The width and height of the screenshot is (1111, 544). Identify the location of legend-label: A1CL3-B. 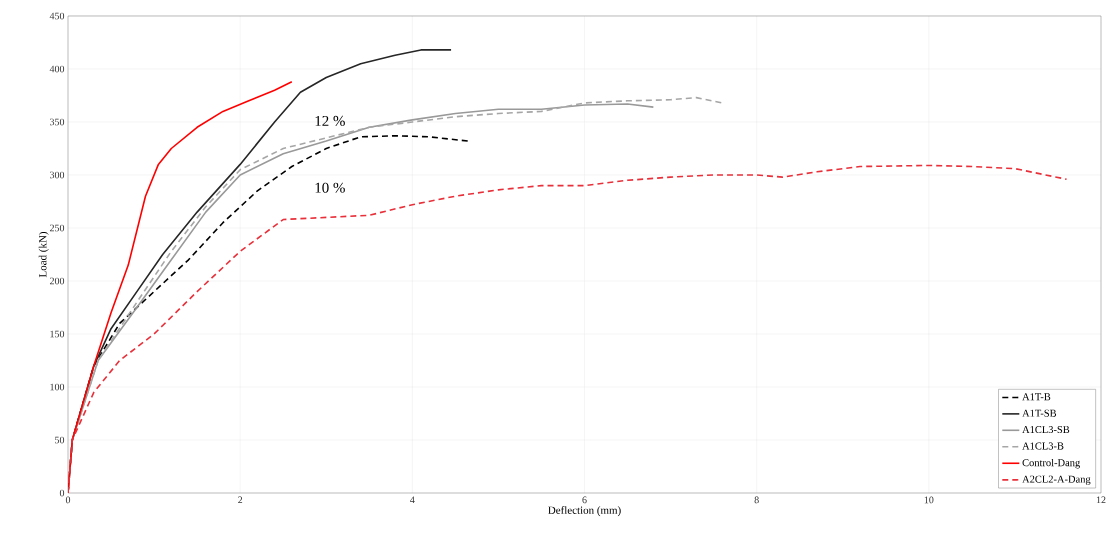
(1043, 446).